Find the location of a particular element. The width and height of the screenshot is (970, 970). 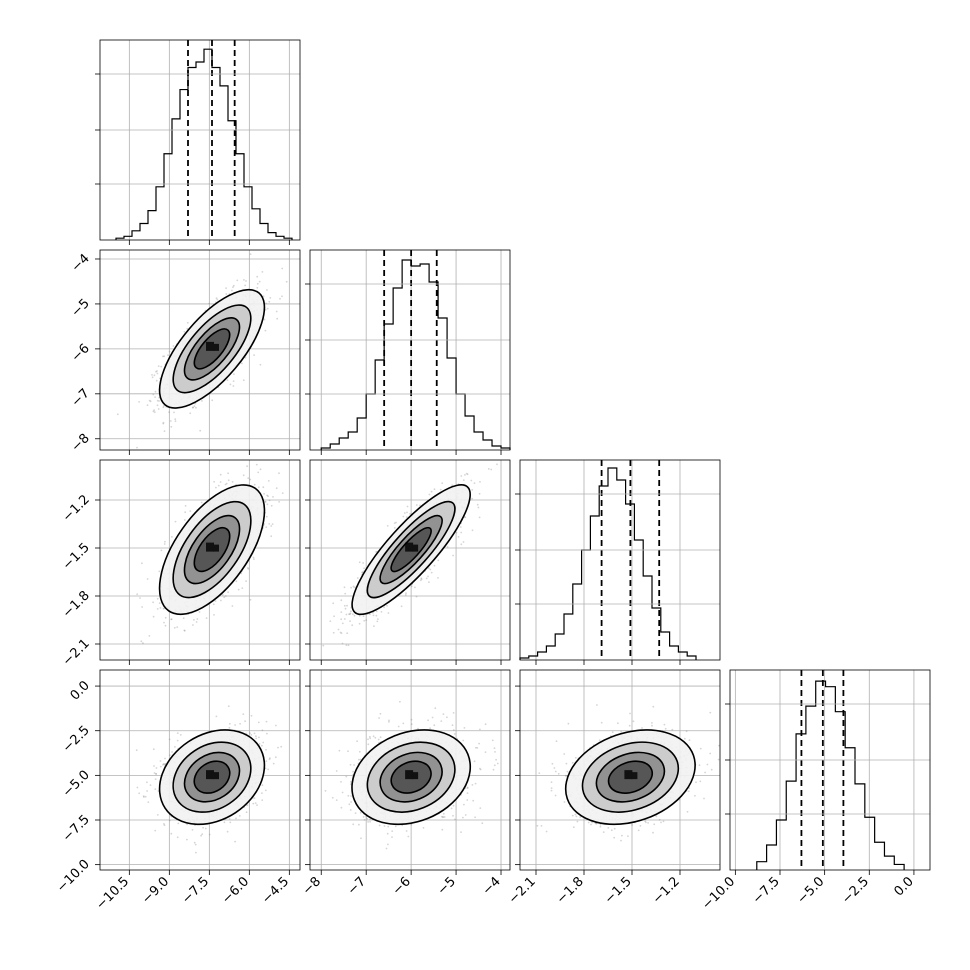

histogram-panel-4: −10.0 −7.5 −5.0 −2.5 0.0 is located at coordinates (815, 791).